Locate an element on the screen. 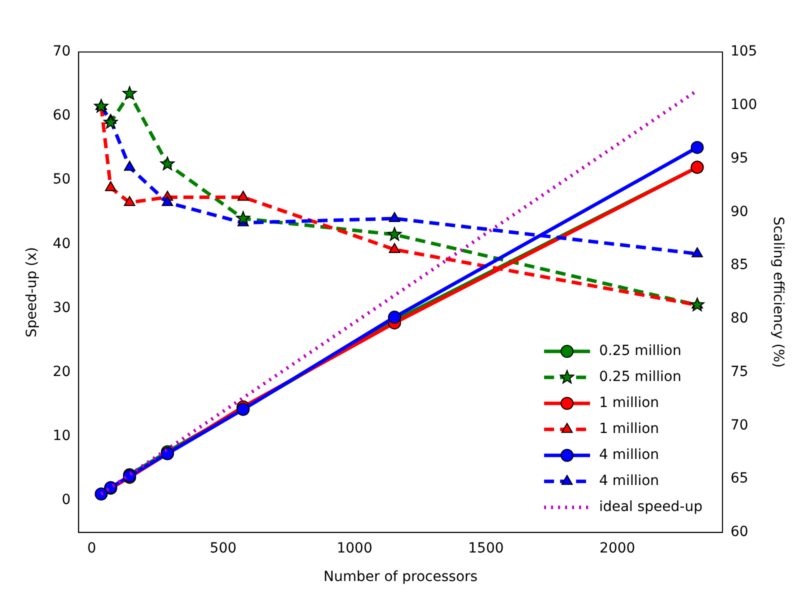  y-tick-label: 0 is located at coordinates (66, 500).